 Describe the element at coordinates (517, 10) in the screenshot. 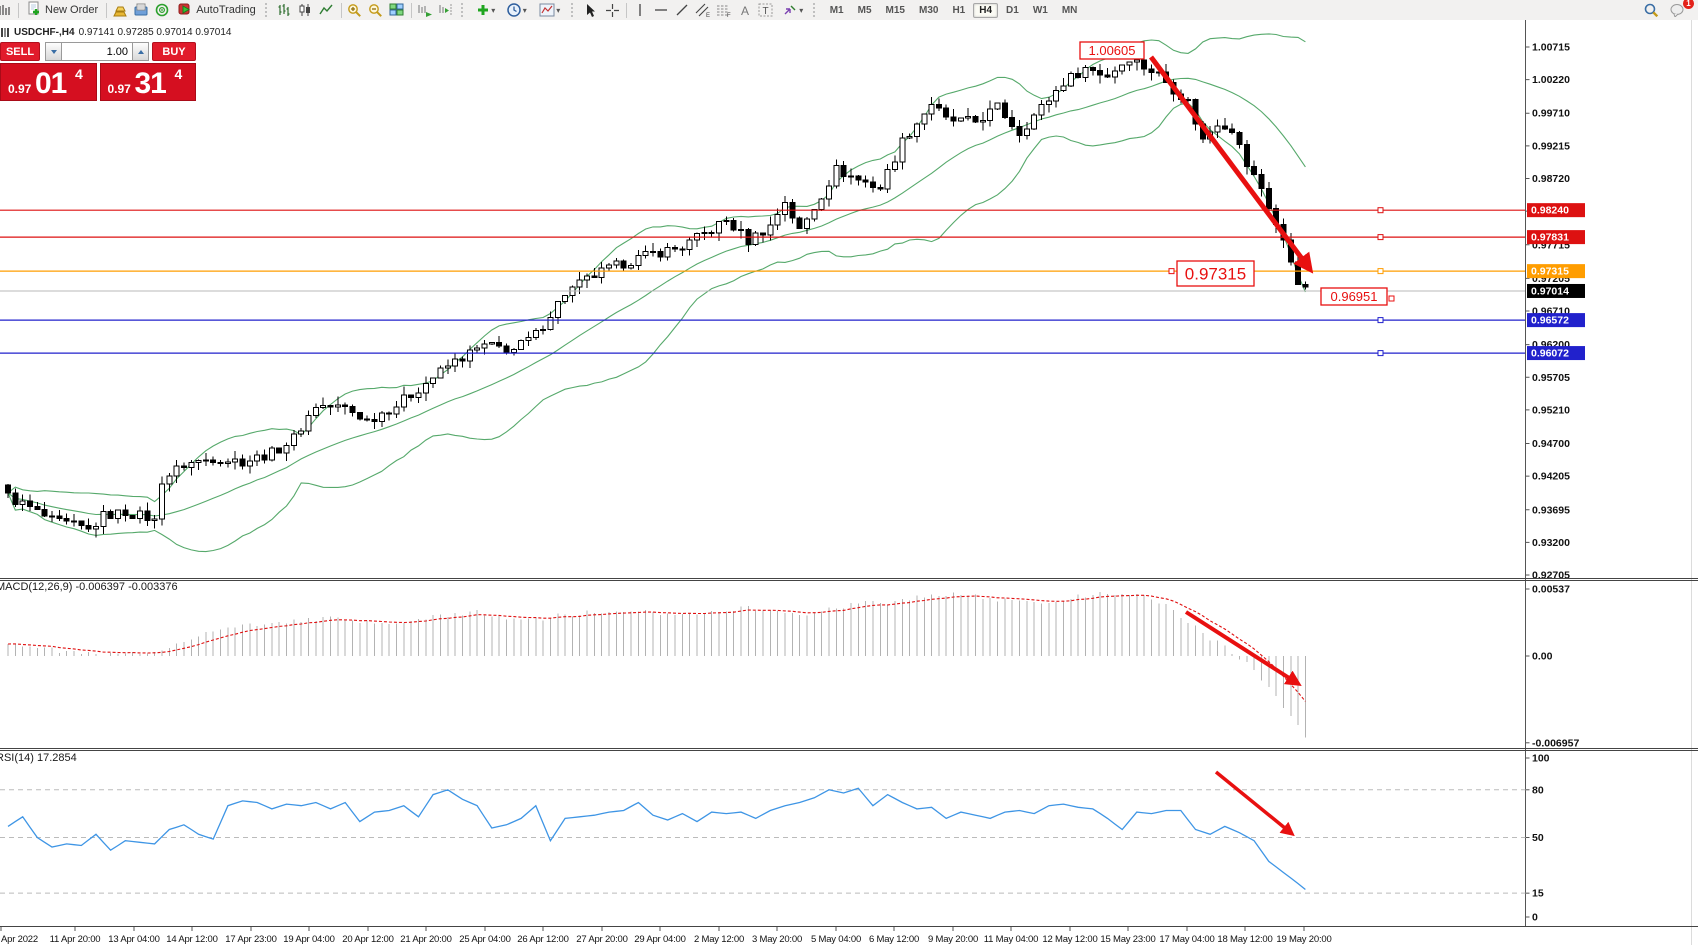

I see `period-selector-button: ▾` at that location.